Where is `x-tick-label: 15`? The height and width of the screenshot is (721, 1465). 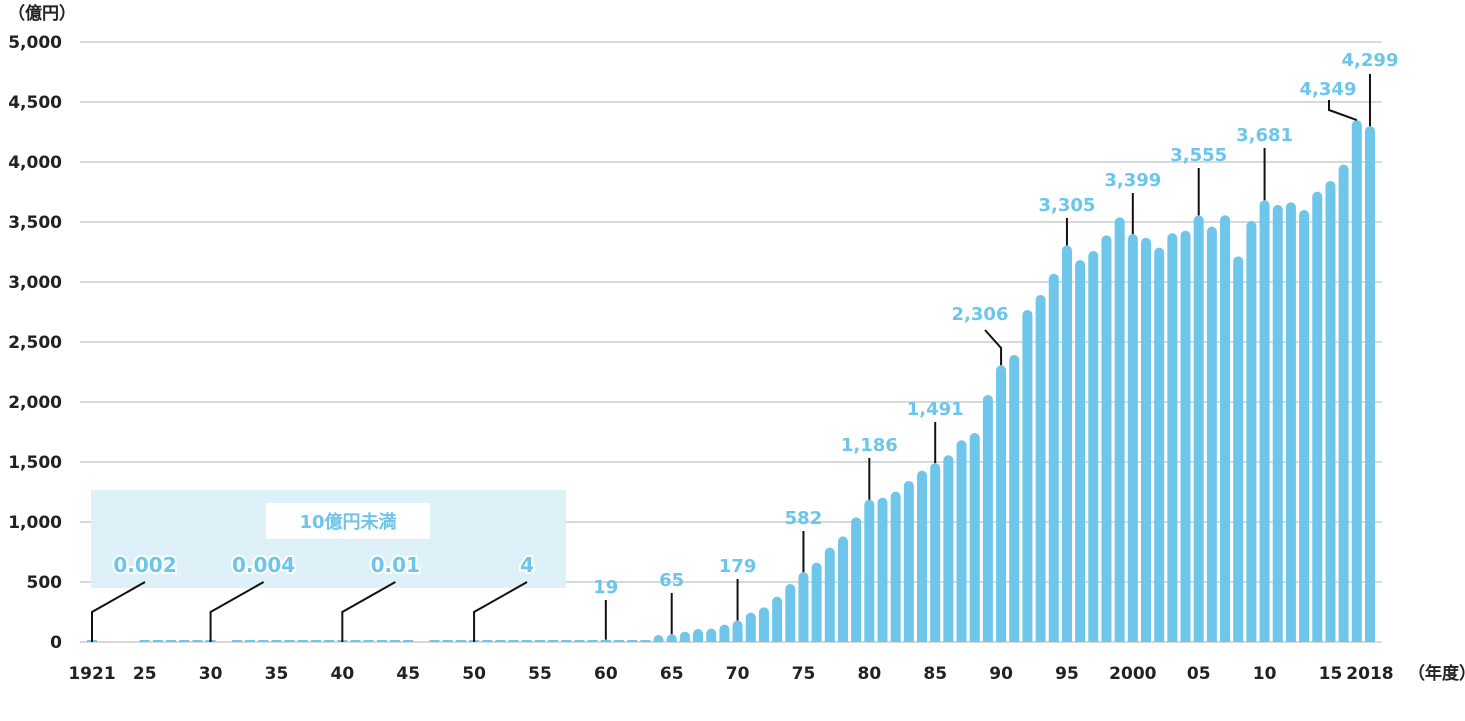
x-tick-label: 15 is located at coordinates (1331, 674).